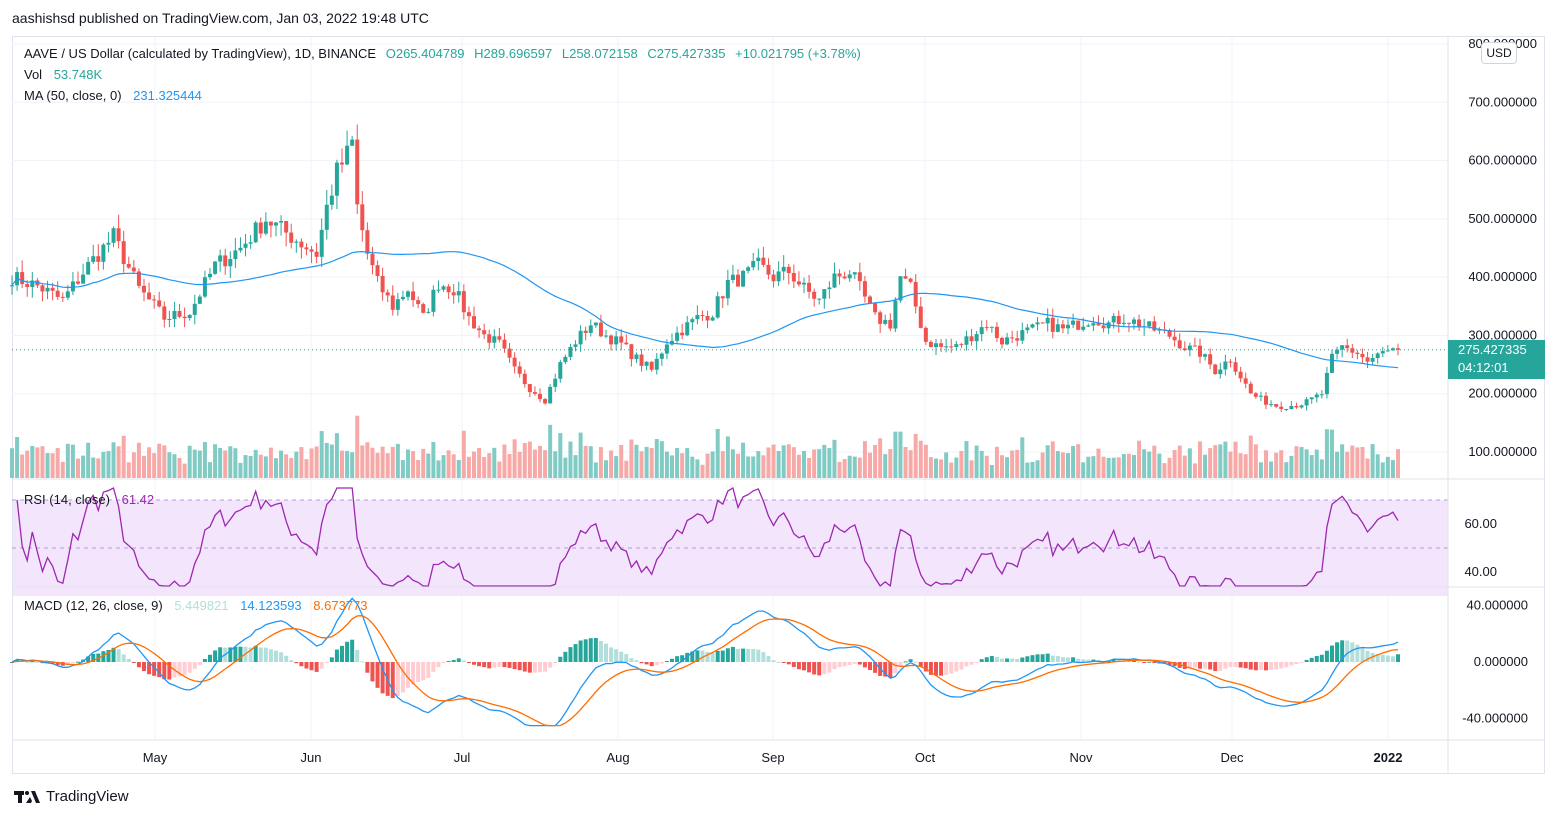 The height and width of the screenshot is (819, 1561). Describe the element at coordinates (93, 605) in the screenshot. I see `macd-label: MACD (12, 26, close, 9)` at that location.